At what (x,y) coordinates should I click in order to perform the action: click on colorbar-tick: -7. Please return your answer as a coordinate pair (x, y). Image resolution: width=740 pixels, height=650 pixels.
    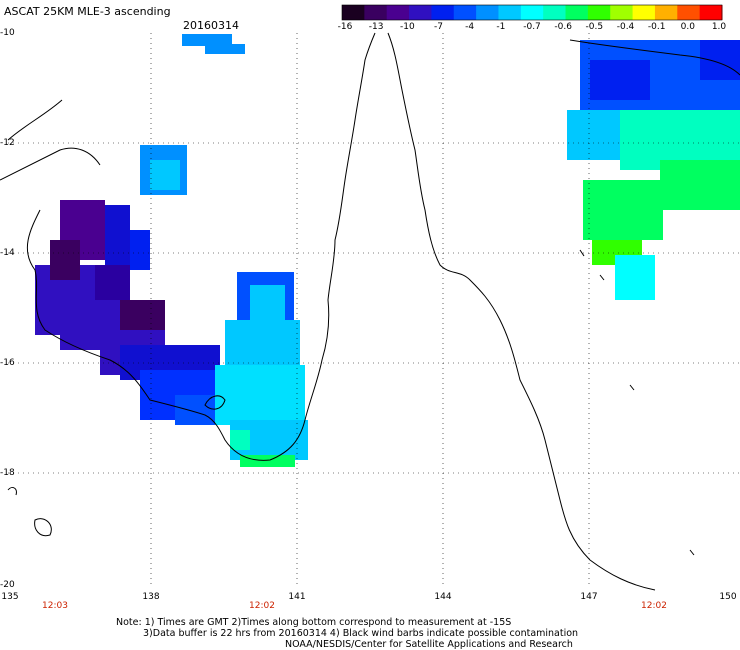
    Looking at the image, I should click on (438, 27).